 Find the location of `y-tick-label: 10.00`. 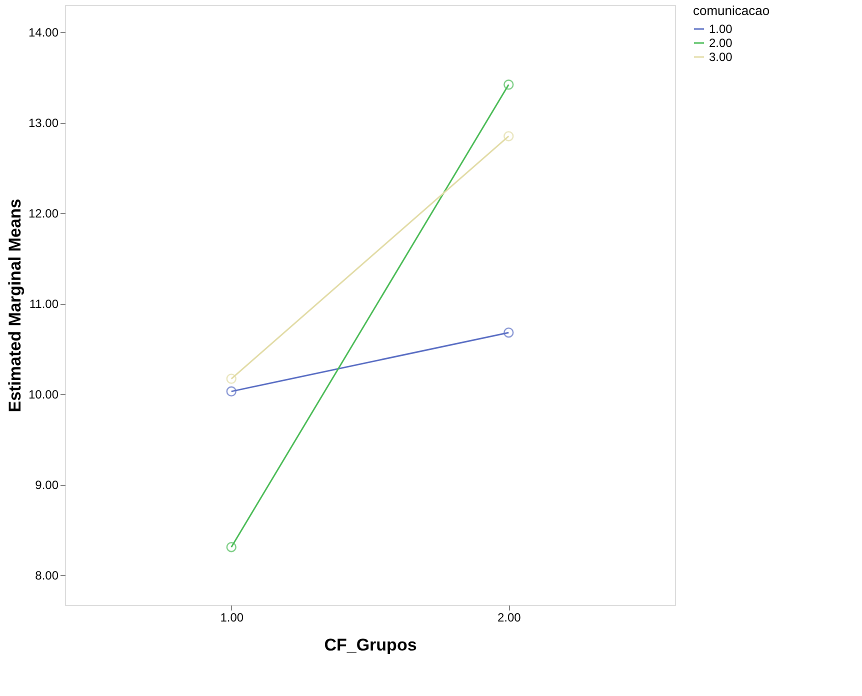

y-tick-label: 10.00 is located at coordinates (43, 395).